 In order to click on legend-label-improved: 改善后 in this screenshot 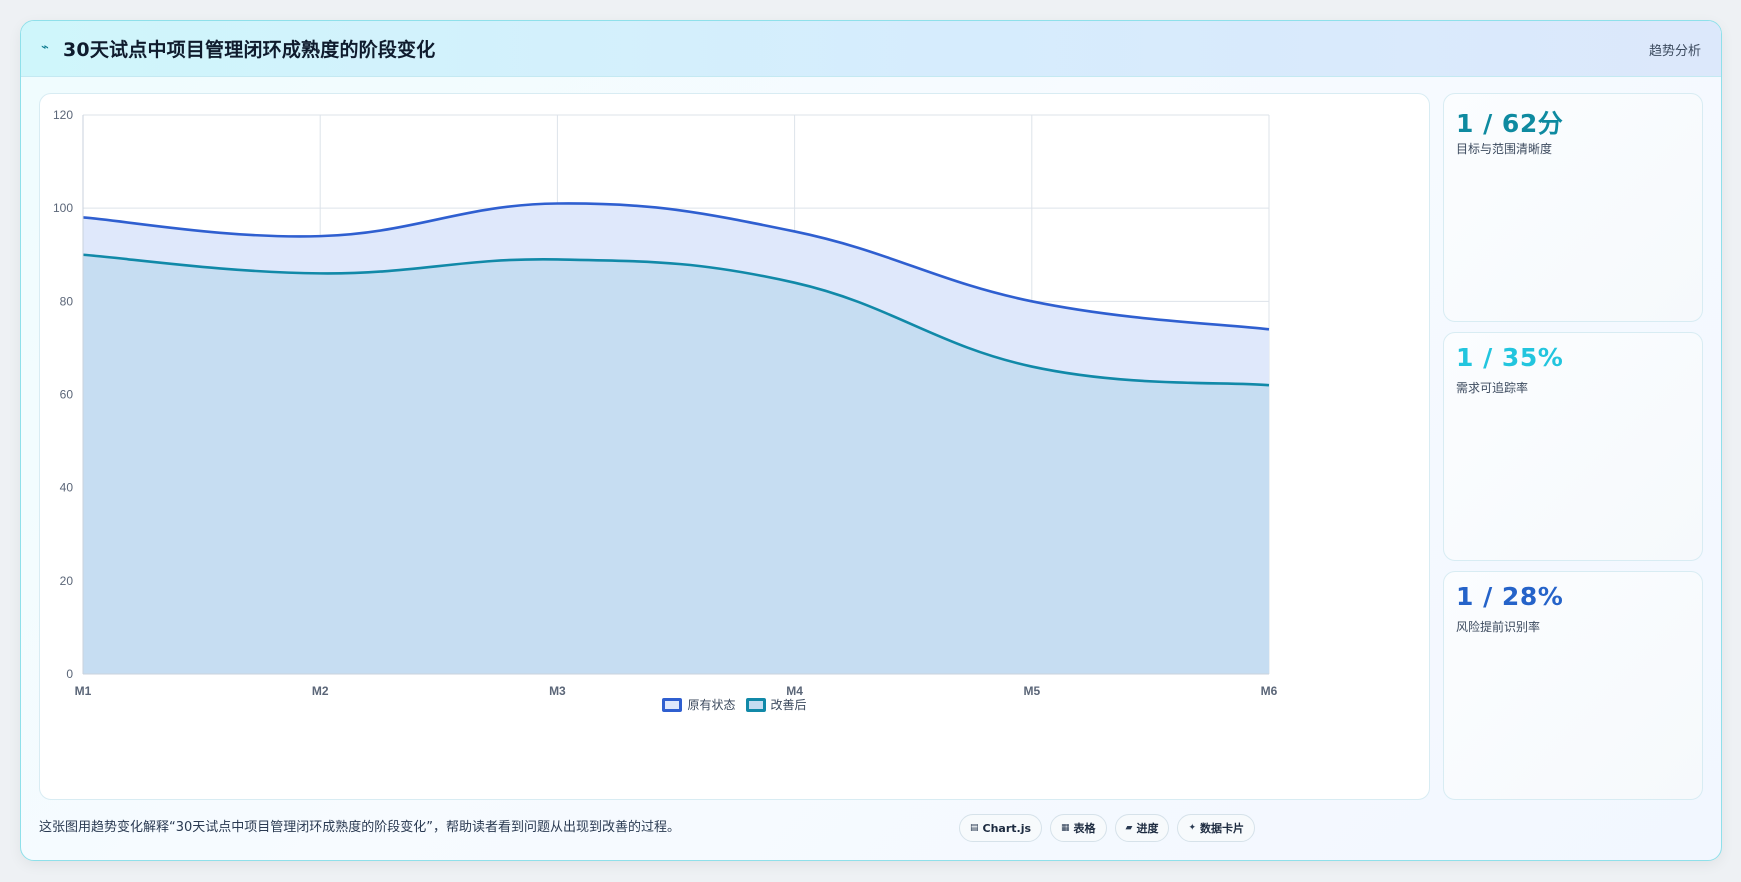, I will do `click(788, 705)`.